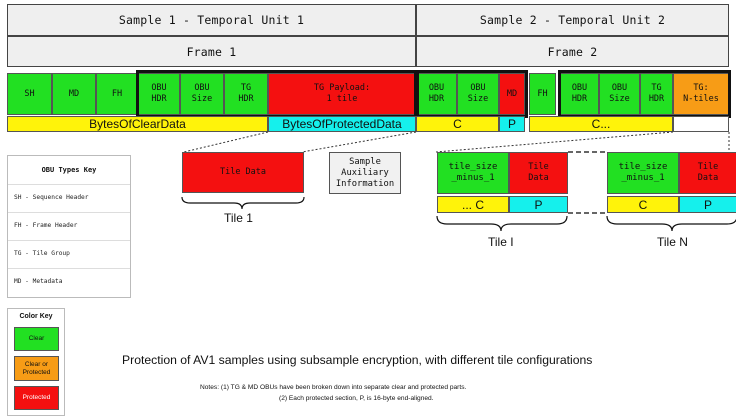 The height and width of the screenshot is (420, 736). I want to click on bytes-c-bar: C, so click(457, 124).